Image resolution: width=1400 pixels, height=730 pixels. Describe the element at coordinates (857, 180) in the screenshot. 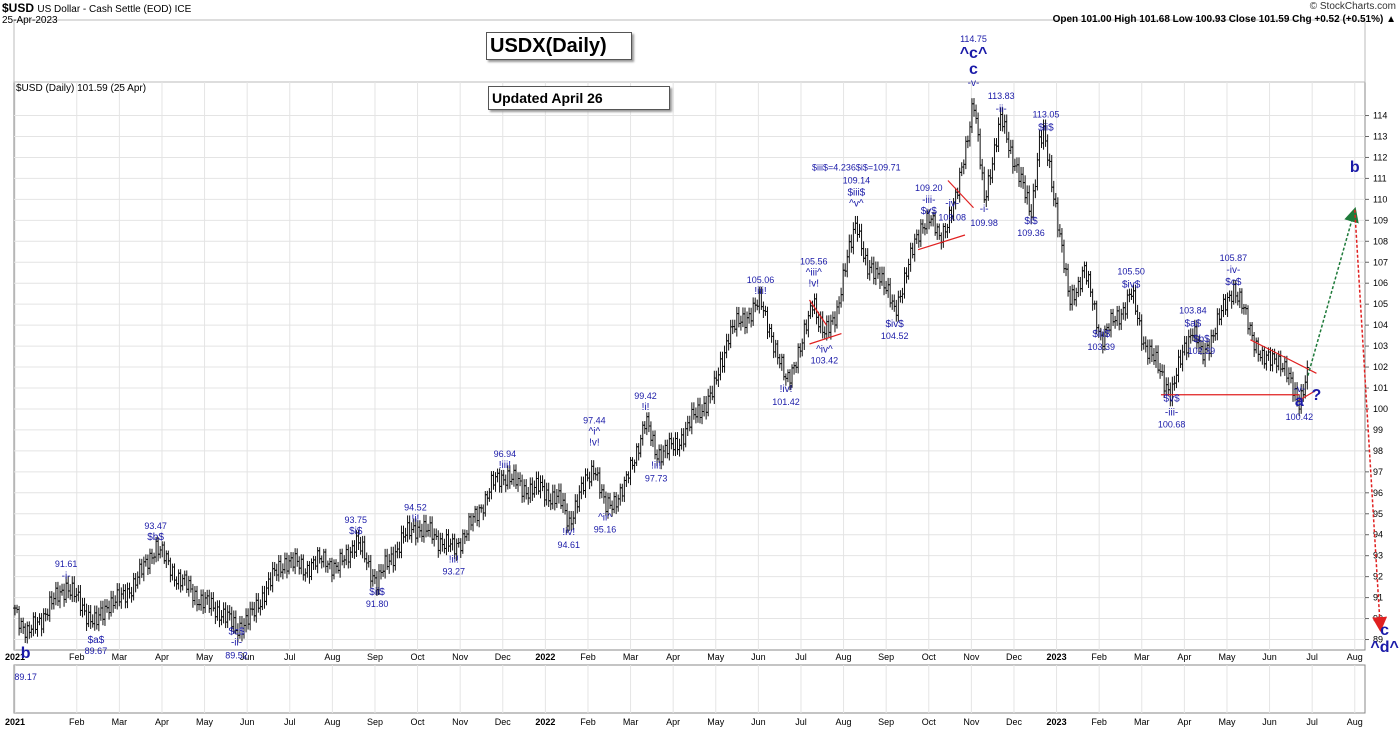

I see `price-label: 109.14` at that location.